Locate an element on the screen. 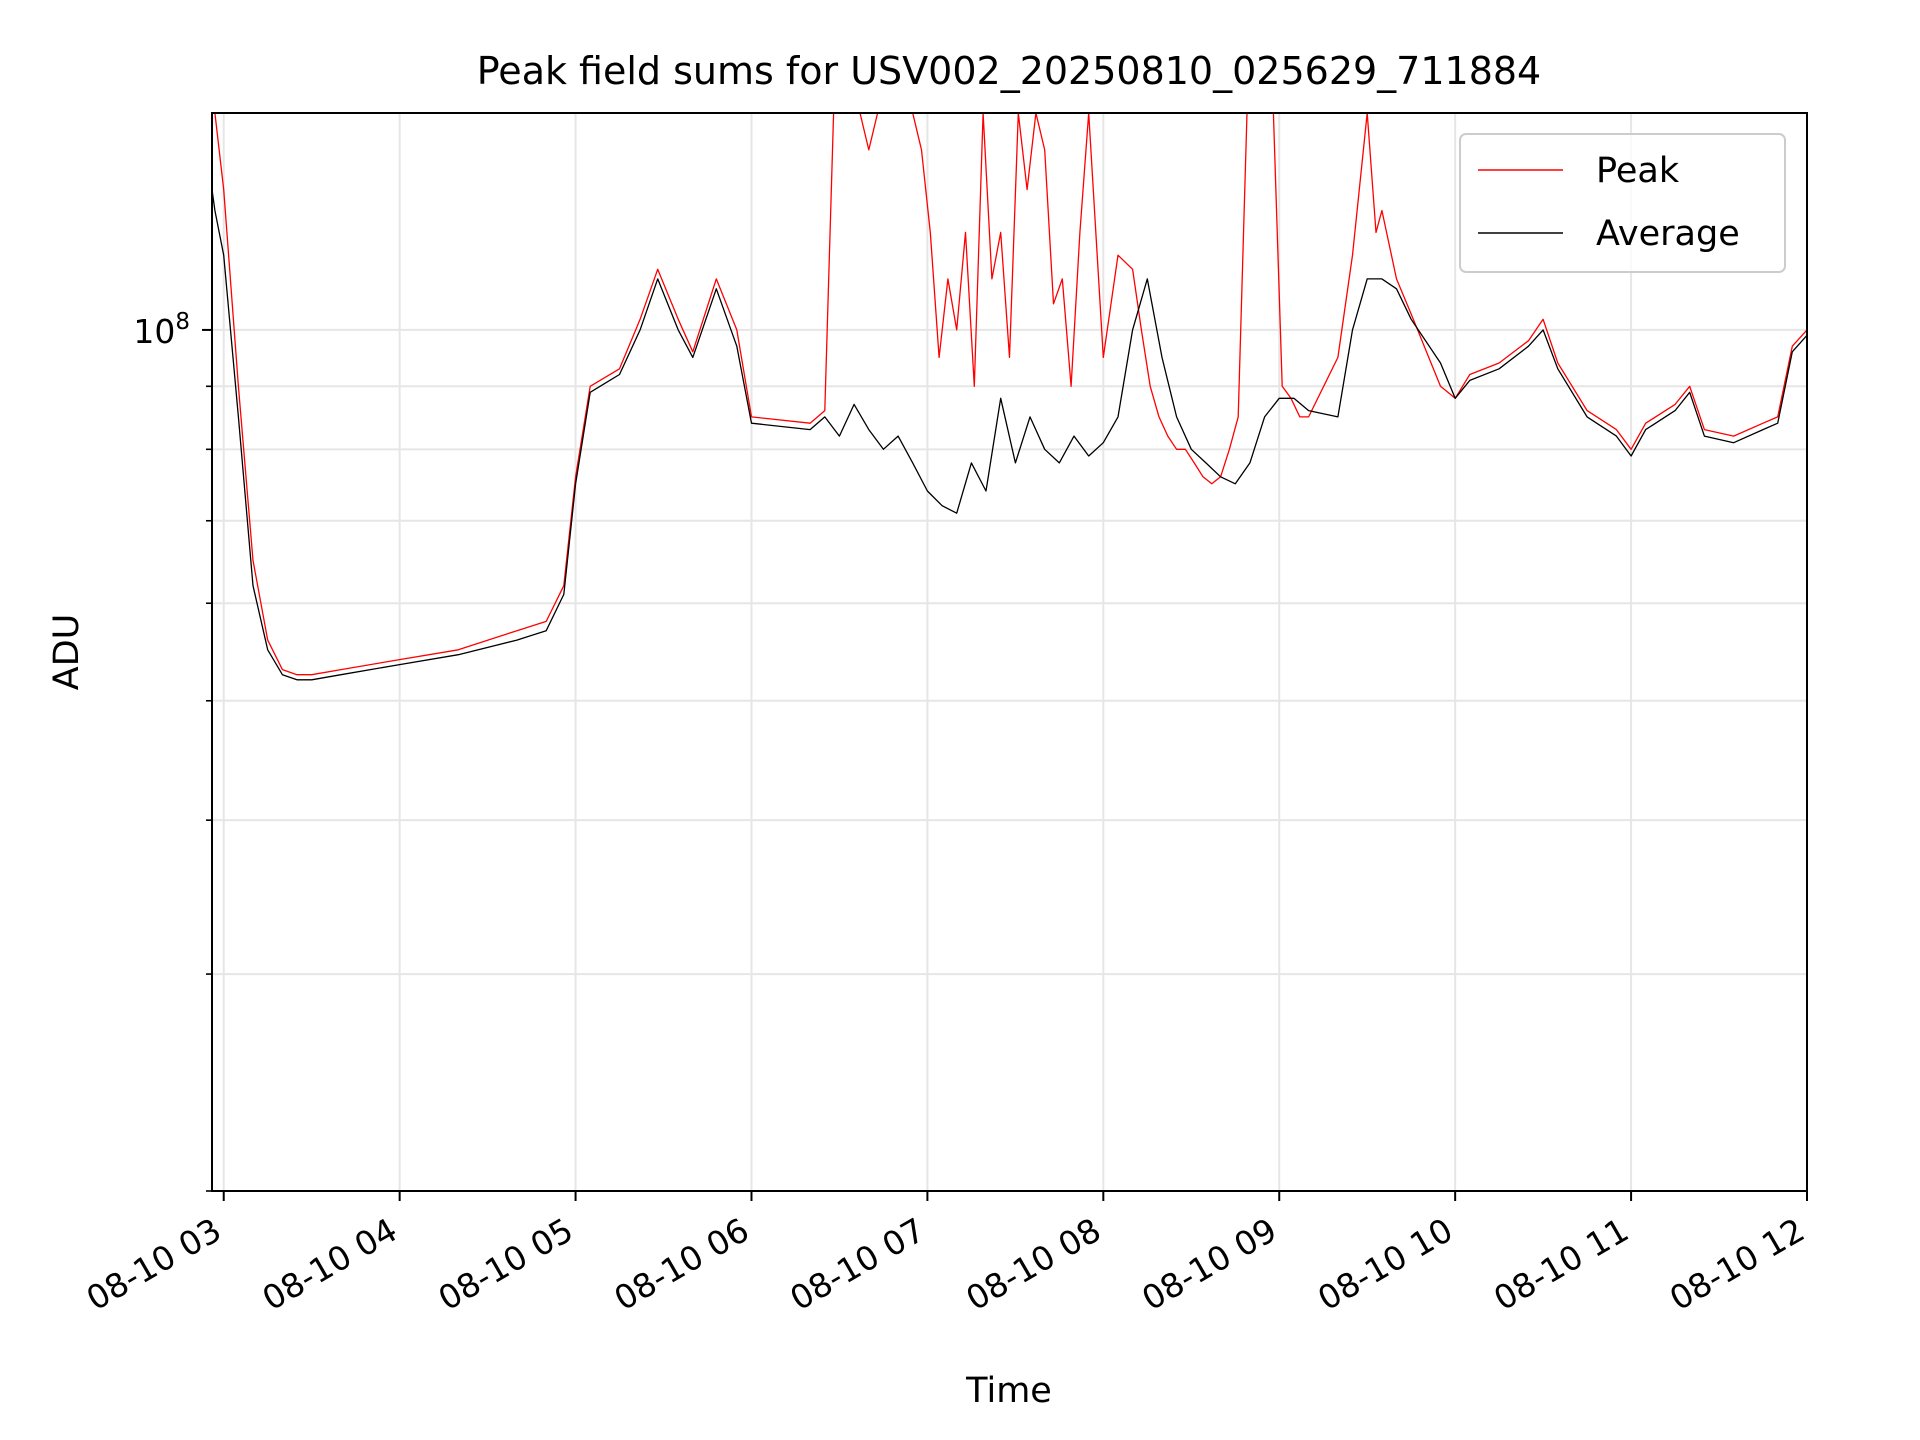 This screenshot has width=1920, height=1440. y-tick-label: 108 is located at coordinates (161, 330).